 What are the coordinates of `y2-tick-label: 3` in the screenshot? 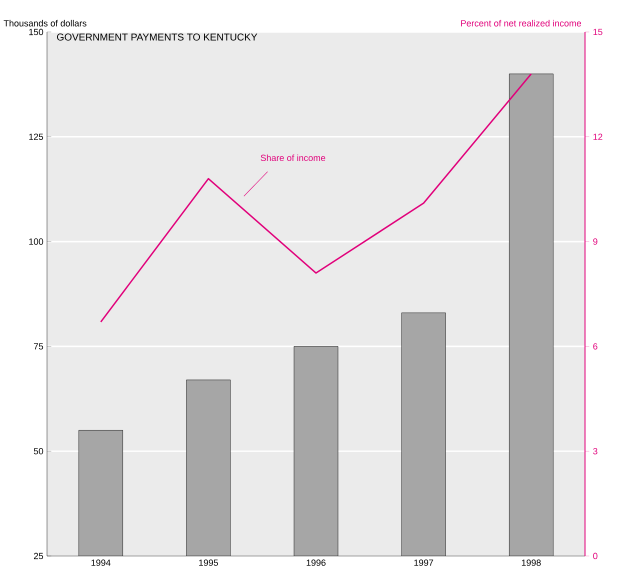 It's located at (595, 451).